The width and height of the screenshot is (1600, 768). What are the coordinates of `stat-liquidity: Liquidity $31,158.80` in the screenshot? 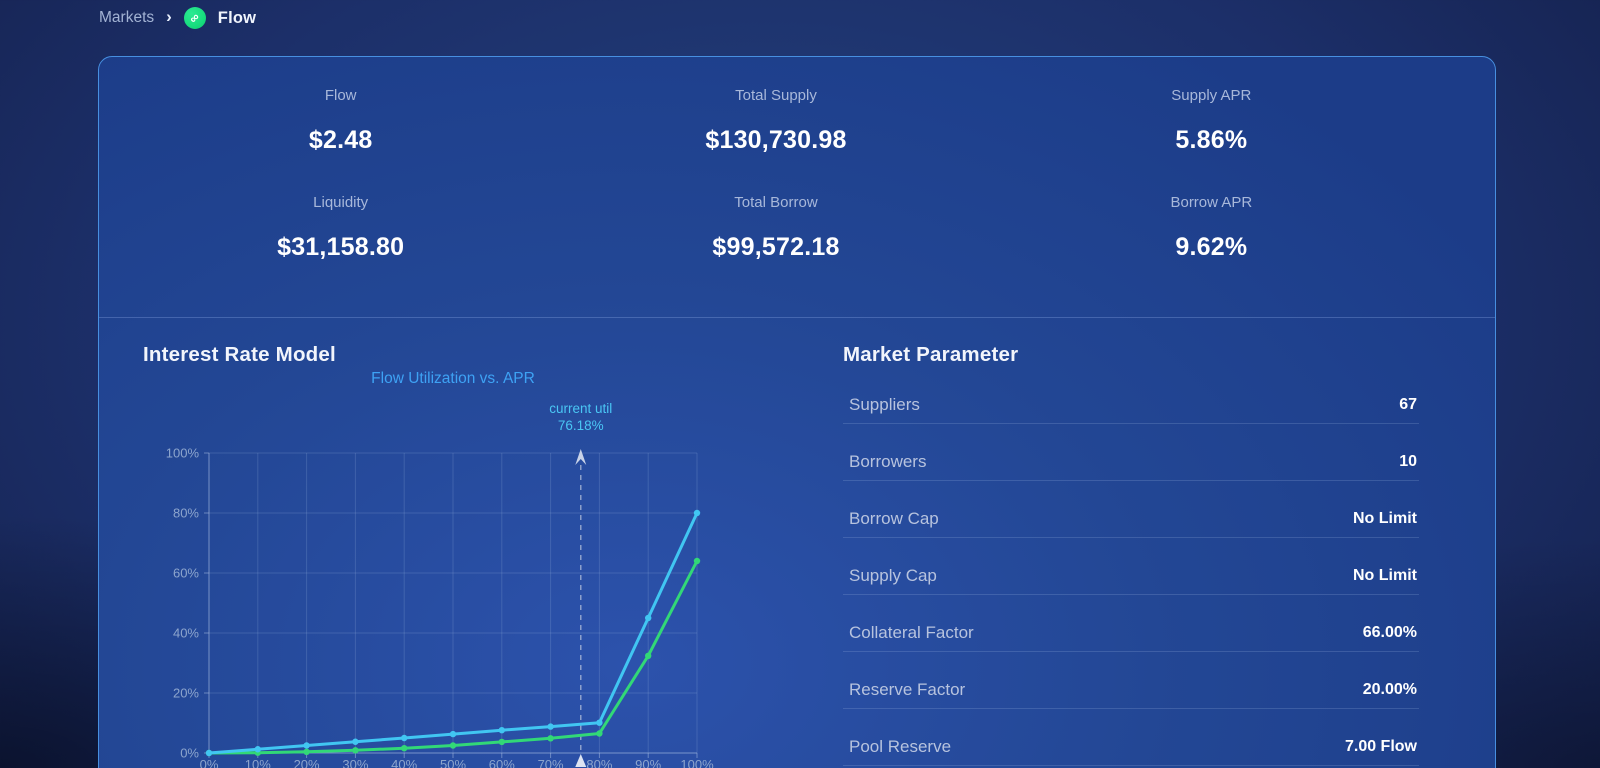 It's located at (340, 247).